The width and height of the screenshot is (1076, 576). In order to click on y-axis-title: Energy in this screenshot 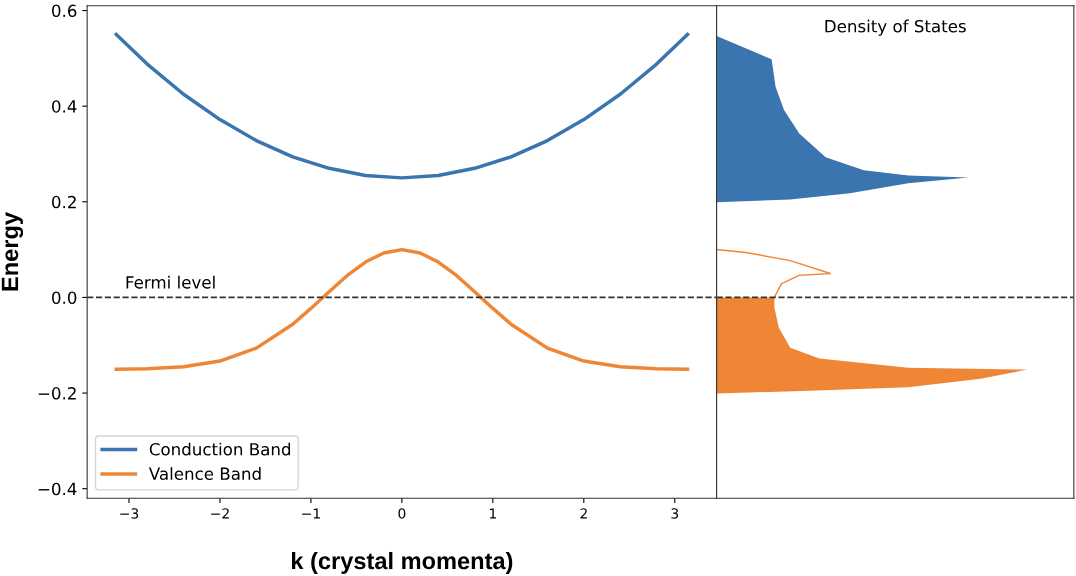, I will do `click(12, 251)`.